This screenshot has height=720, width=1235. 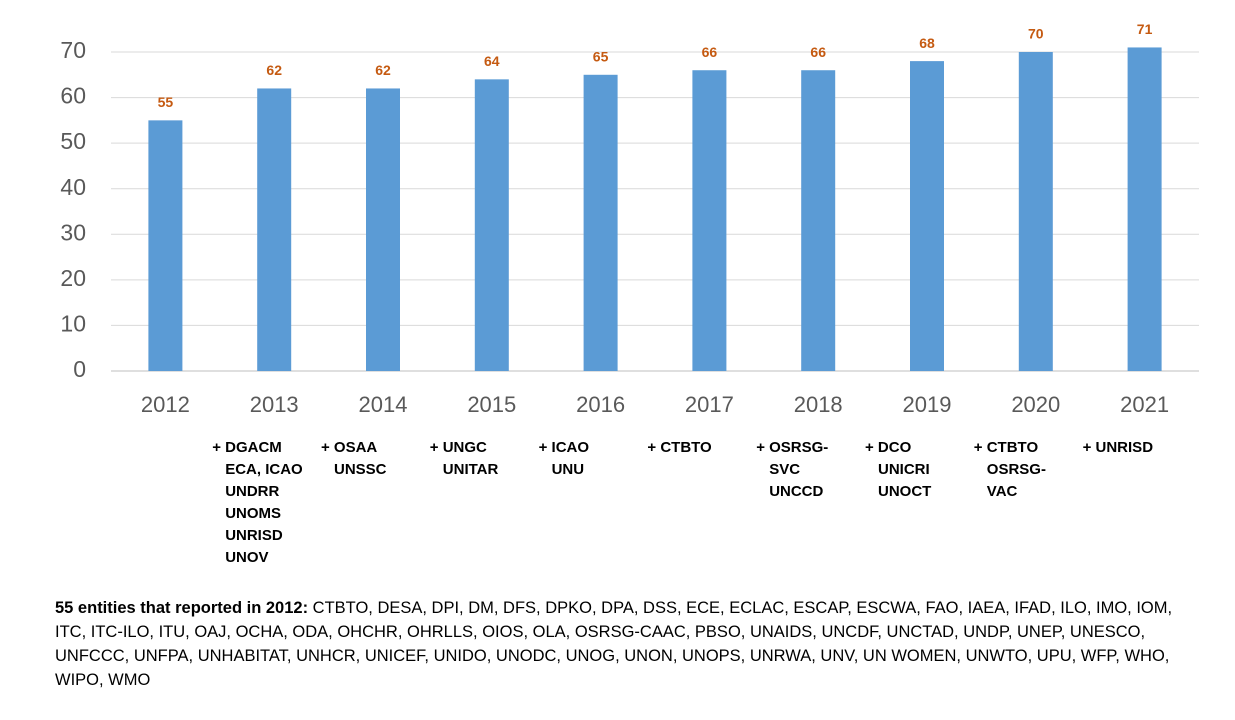 I want to click on y-tick-label: 20, so click(x=73, y=278).